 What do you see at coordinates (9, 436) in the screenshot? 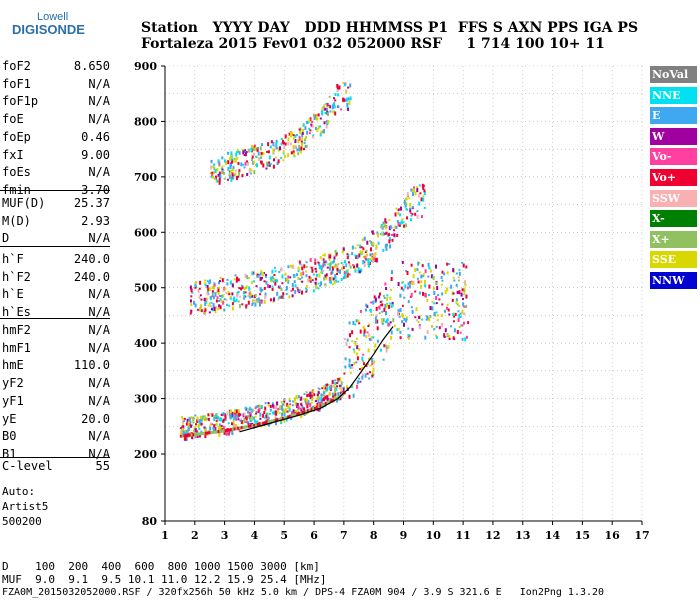
I see `param-name: B0` at bounding box center [9, 436].